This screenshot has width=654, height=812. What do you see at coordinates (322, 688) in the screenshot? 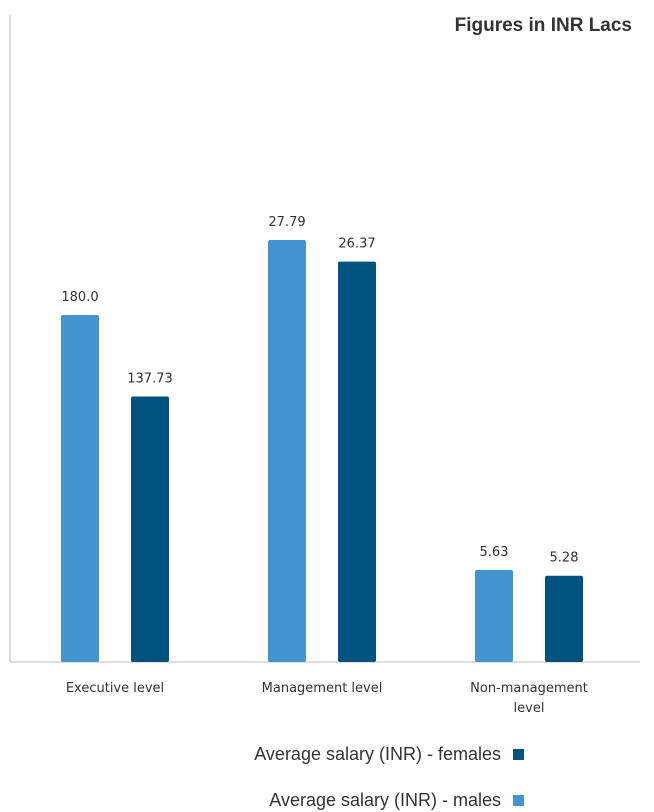
I see `category-label-management-level: Management level` at bounding box center [322, 688].